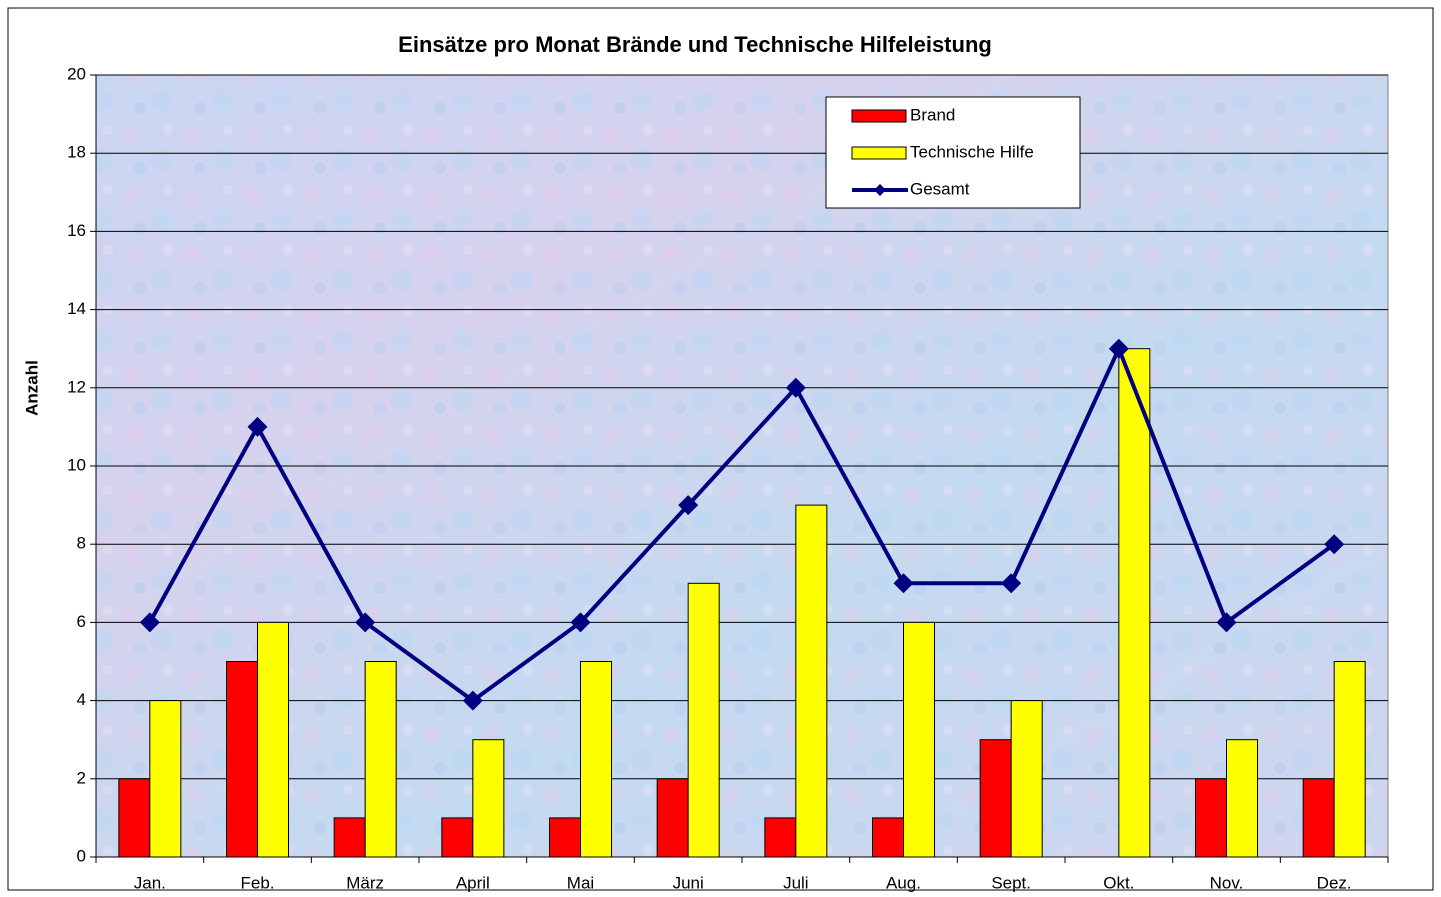 Image resolution: width=1441 pixels, height=897 pixels. I want to click on legend-label: Technische Hilfe, so click(972, 151).